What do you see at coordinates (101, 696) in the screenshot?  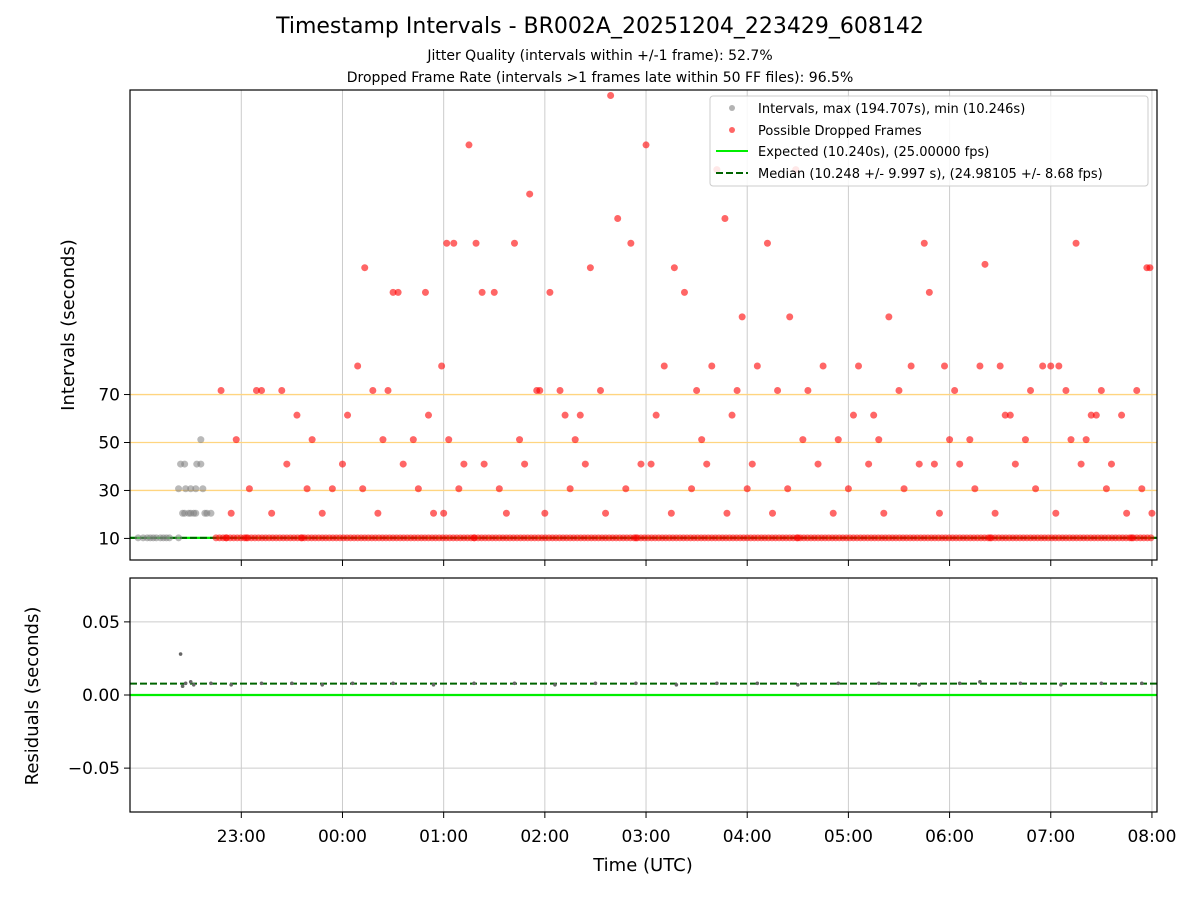 I see `bottom-y-tick-label: 0.00` at bounding box center [101, 696].